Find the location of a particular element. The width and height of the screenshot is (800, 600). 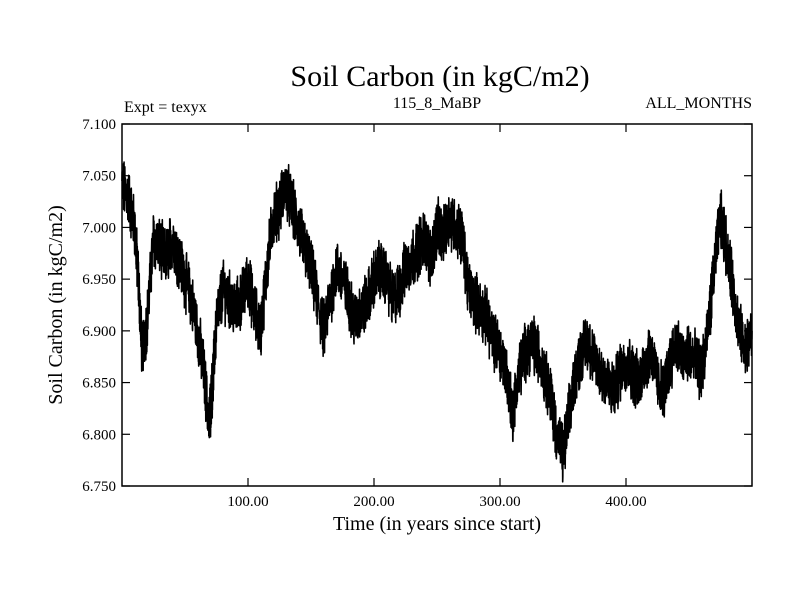

x-tick-label: 400.00 is located at coordinates (625, 502).